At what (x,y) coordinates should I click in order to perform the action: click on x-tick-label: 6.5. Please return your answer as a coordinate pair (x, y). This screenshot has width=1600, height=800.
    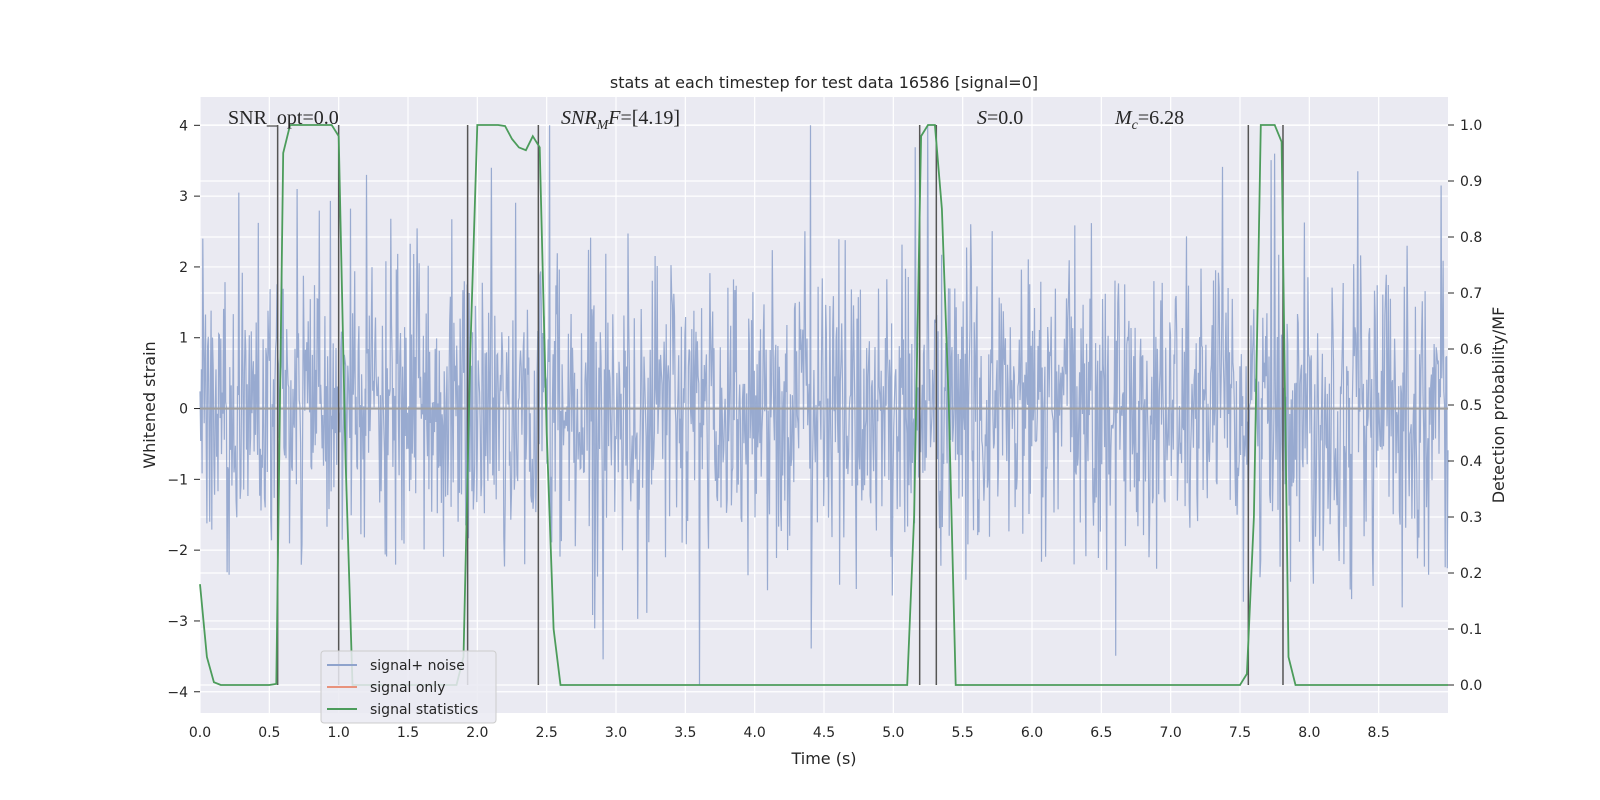
    Looking at the image, I should click on (1101, 733).